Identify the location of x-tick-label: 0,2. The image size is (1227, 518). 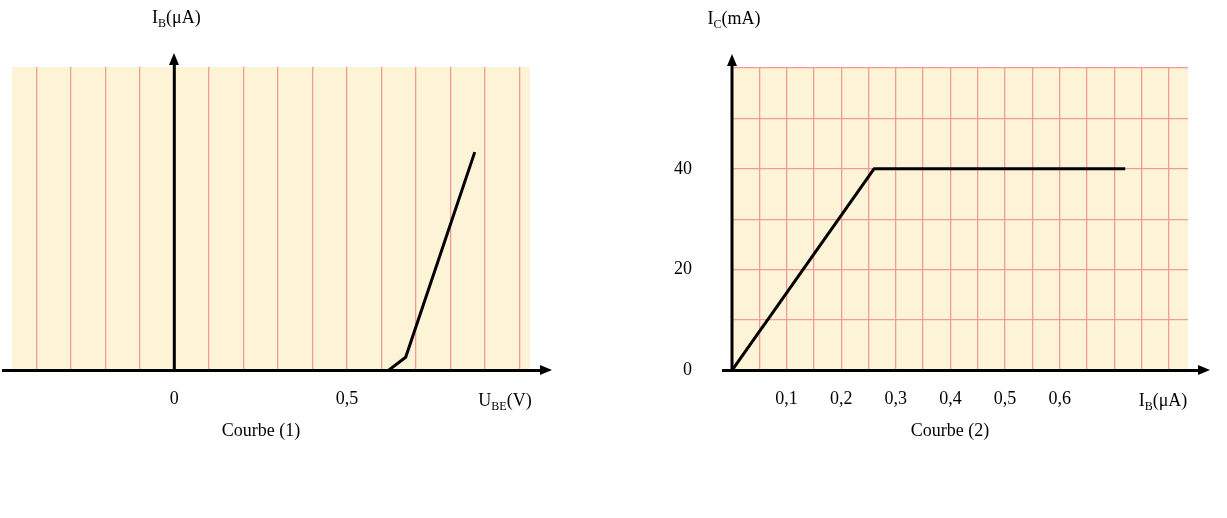
(841, 397).